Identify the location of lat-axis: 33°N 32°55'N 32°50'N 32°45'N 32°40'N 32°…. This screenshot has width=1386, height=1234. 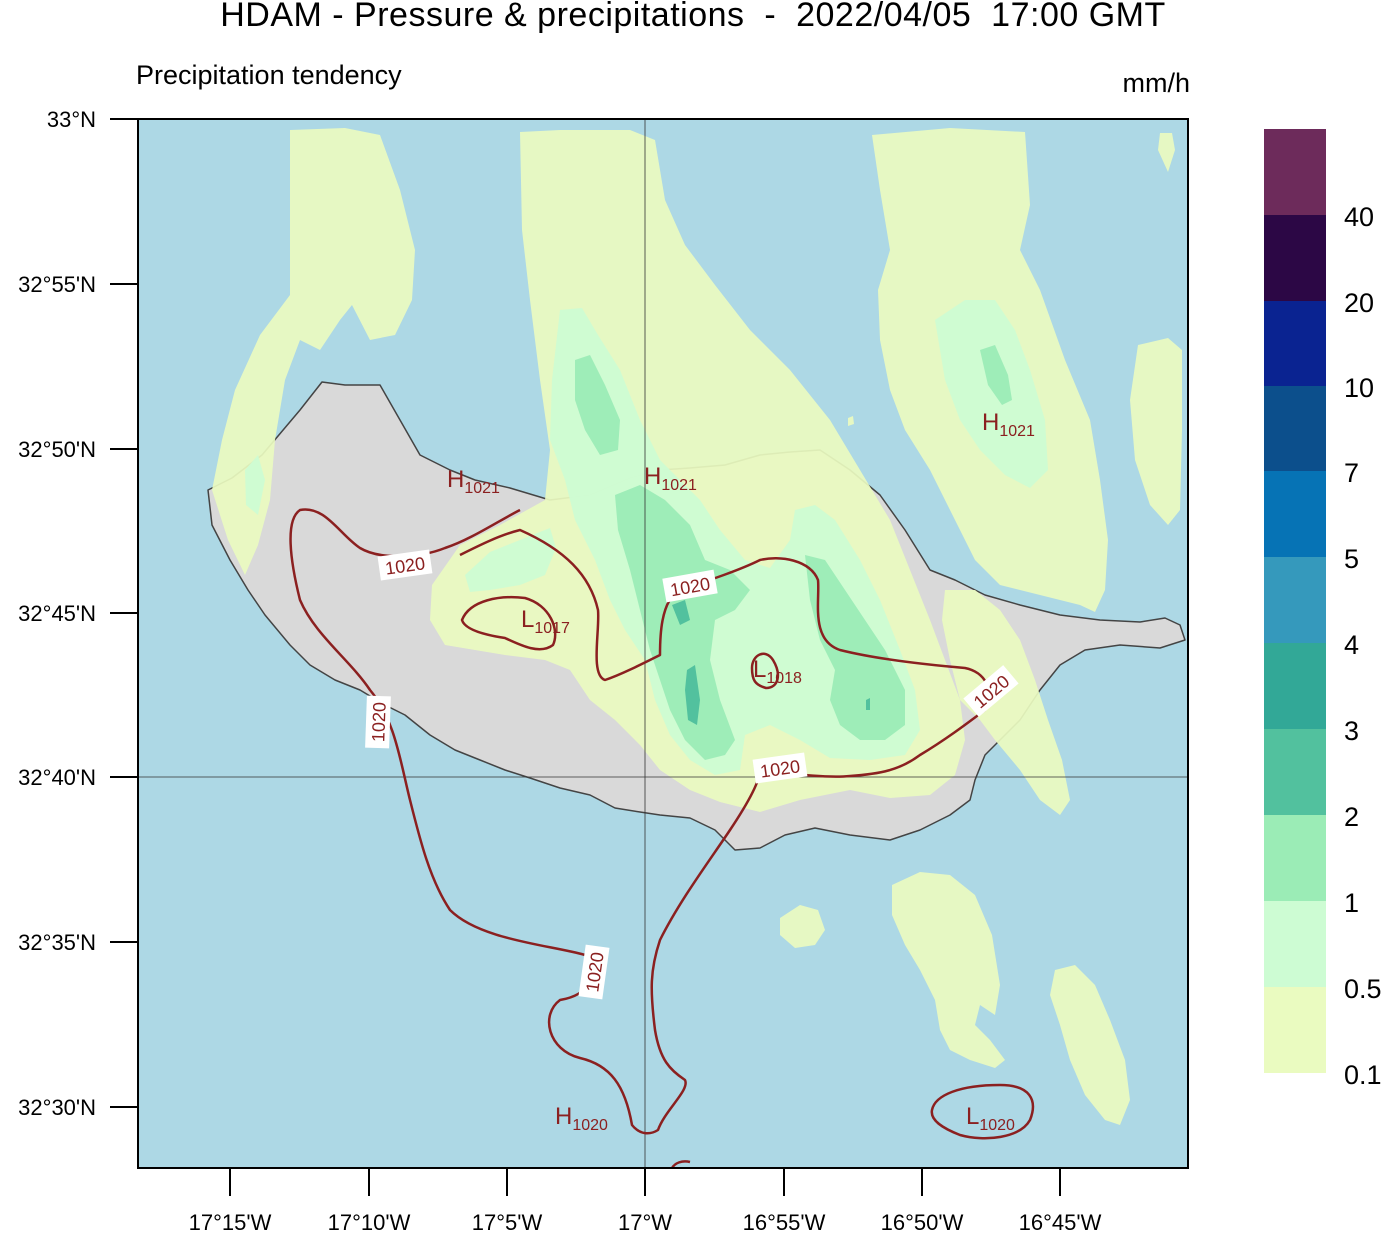
(78, 613).